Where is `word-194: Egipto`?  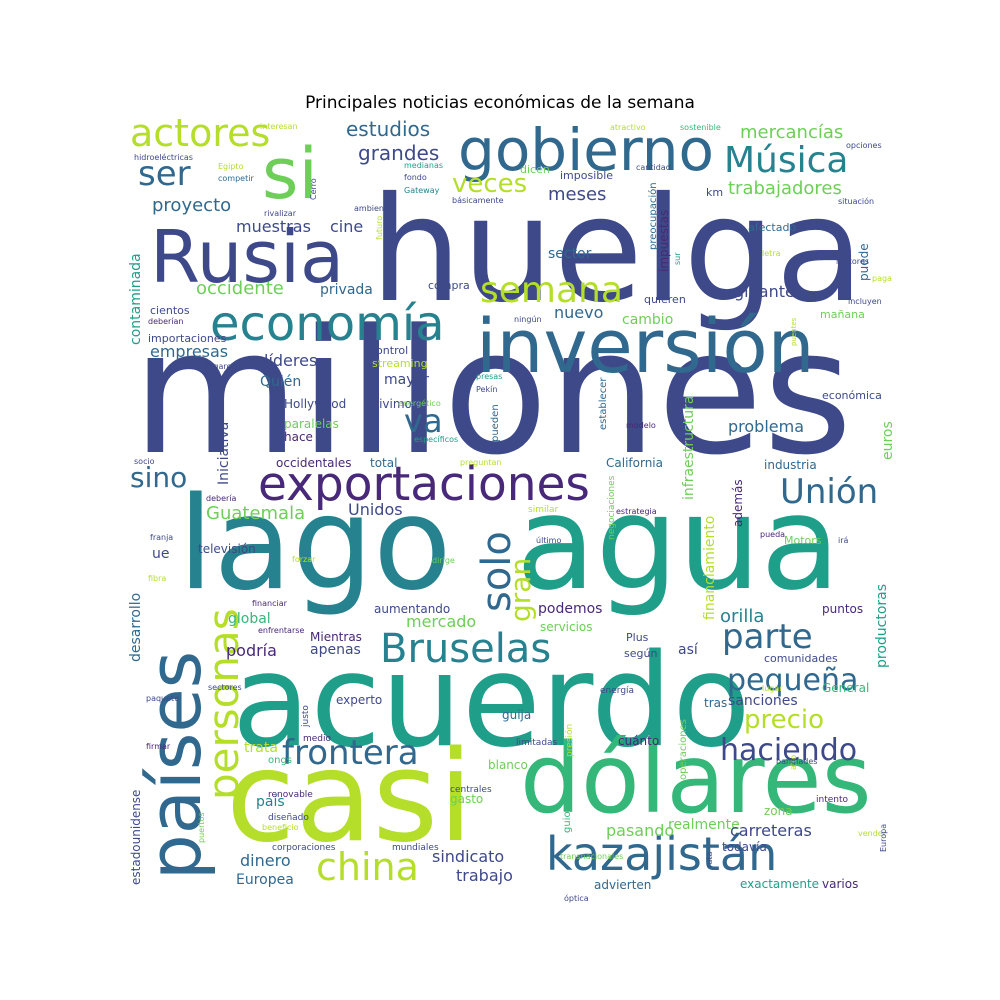
word-194: Egipto is located at coordinates (231, 166).